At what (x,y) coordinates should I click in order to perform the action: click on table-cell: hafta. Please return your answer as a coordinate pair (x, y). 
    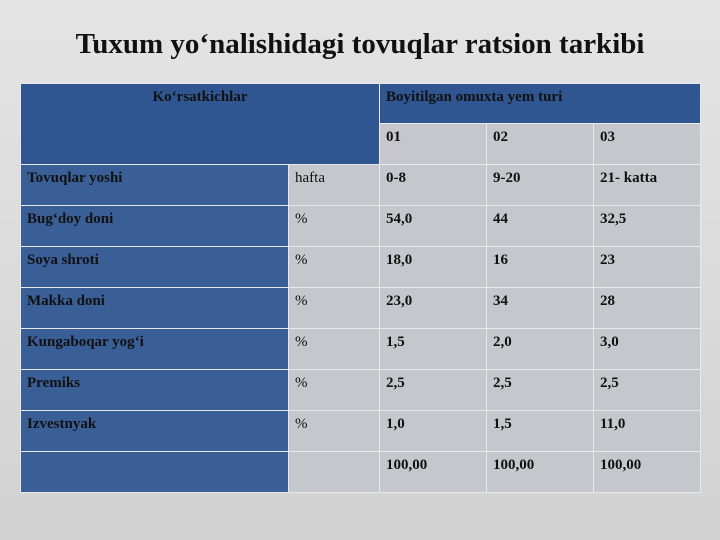
    Looking at the image, I should click on (334, 185).